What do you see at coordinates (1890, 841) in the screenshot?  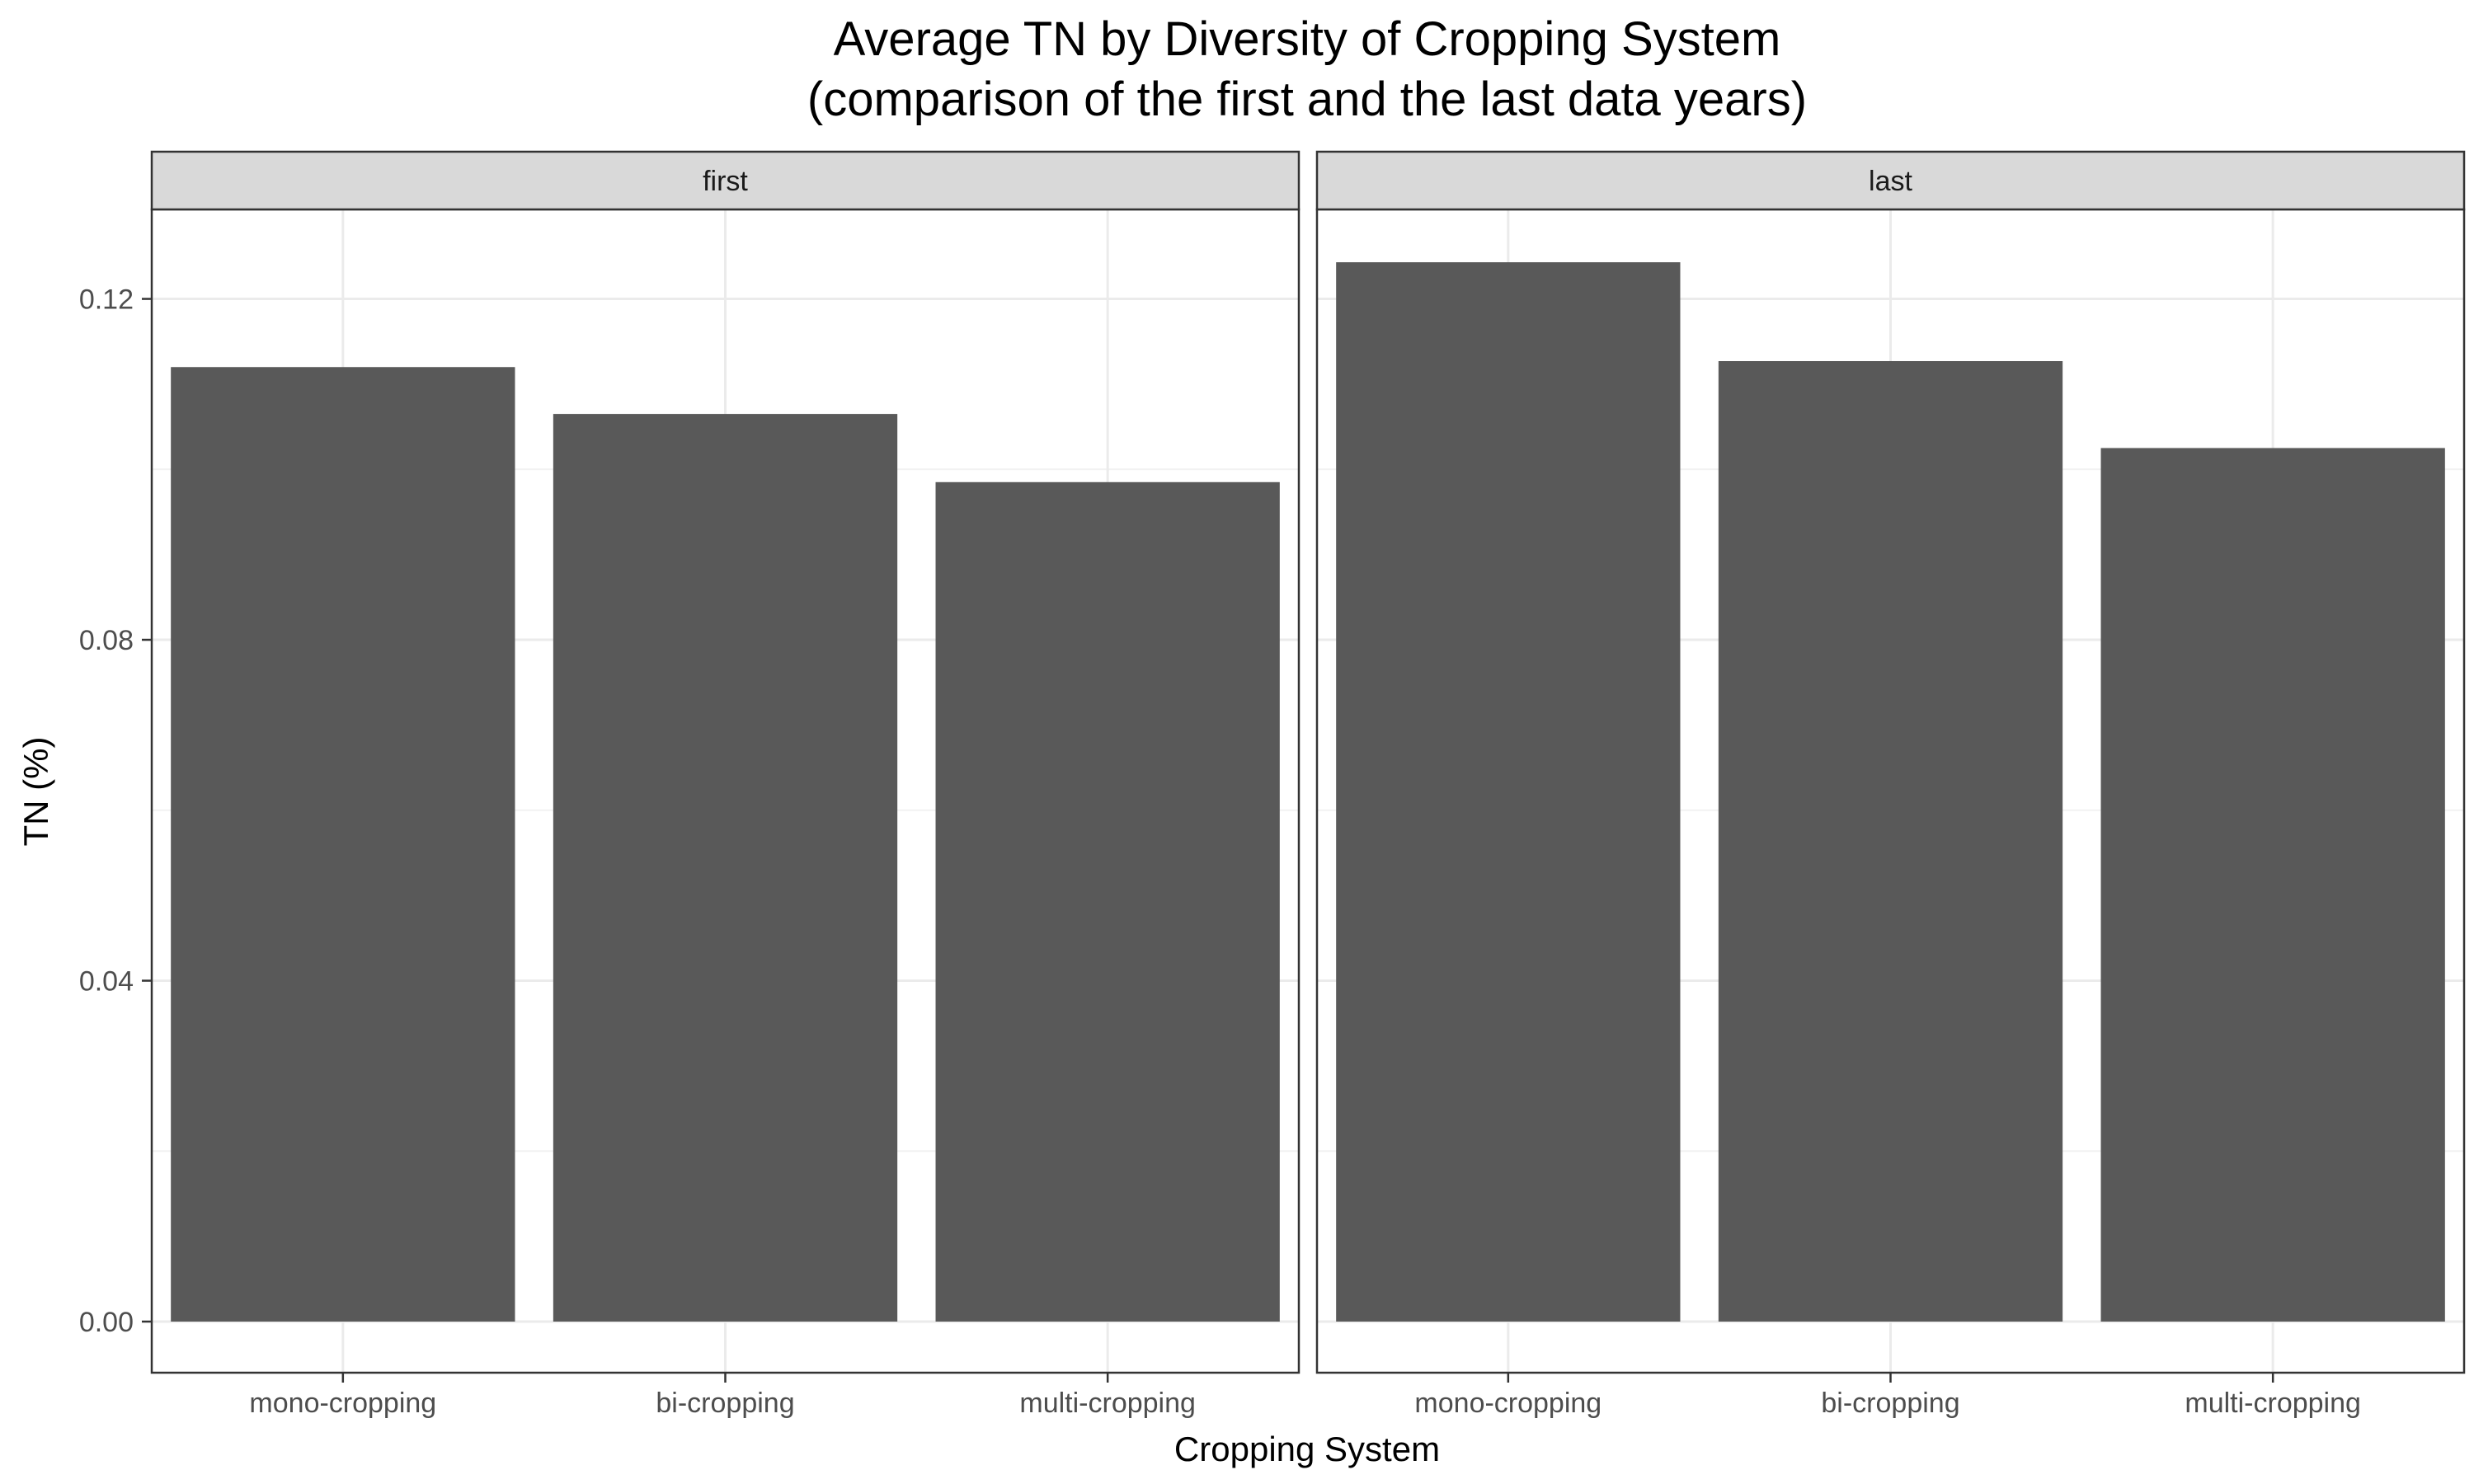 I see `bar-last-bi-cropping` at bounding box center [1890, 841].